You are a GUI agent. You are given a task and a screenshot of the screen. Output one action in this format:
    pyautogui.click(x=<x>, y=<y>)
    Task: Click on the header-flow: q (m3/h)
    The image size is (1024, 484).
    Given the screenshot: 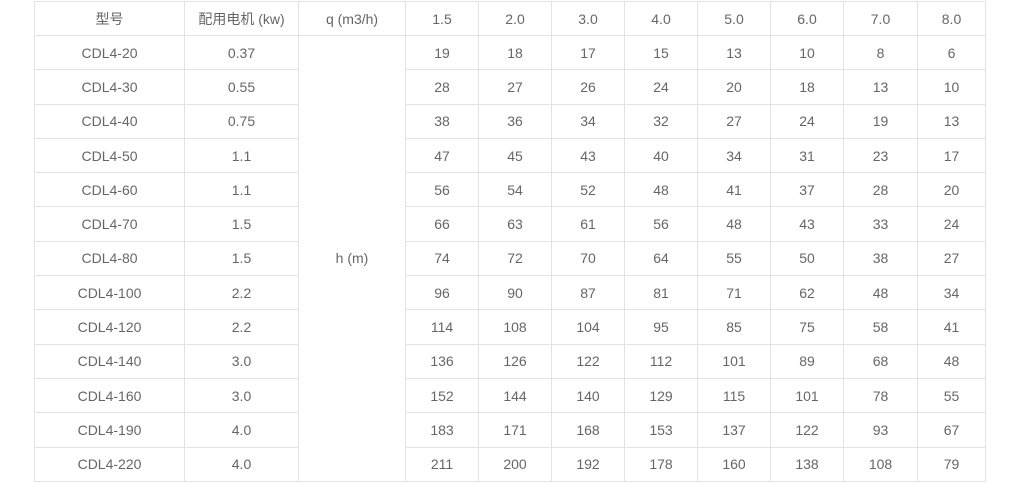 What is the action you would take?
    pyautogui.click(x=352, y=18)
    